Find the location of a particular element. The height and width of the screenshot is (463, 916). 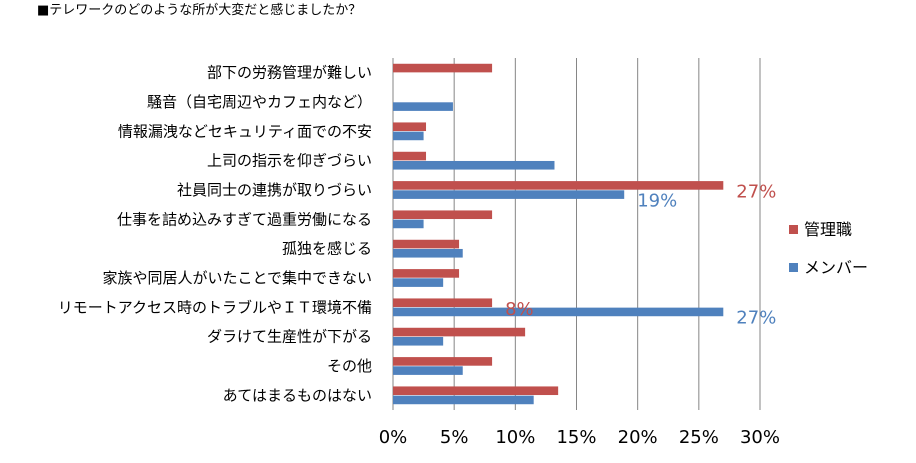

x-tick-label: 25% is located at coordinates (699, 437).